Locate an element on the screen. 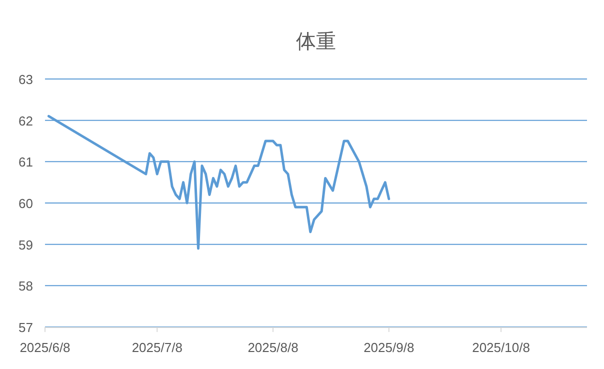  y-tick-label: 57 is located at coordinates (25, 327).